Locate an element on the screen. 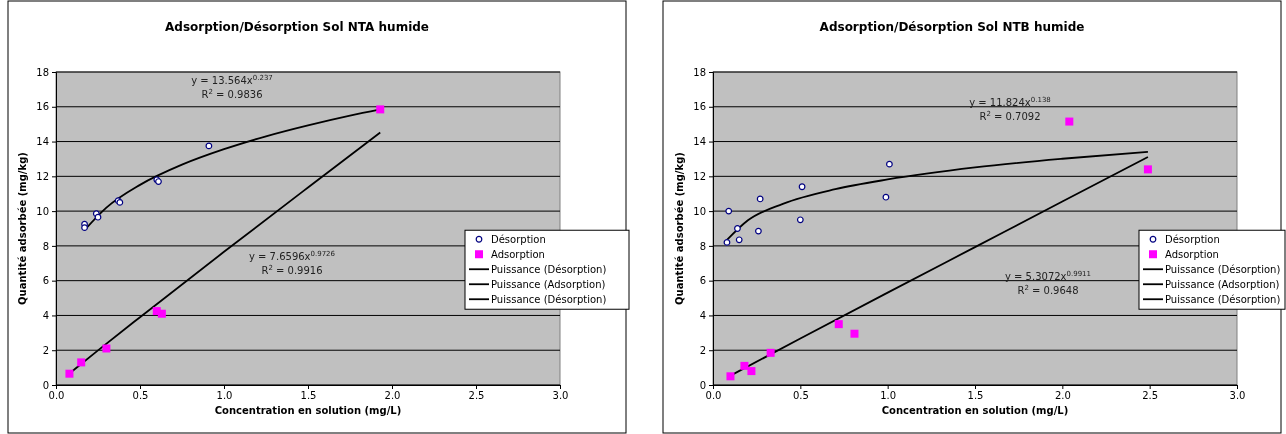 The height and width of the screenshot is (434, 1286). annotation: R$^{2}$ = 0.9836 is located at coordinates (232, 94).